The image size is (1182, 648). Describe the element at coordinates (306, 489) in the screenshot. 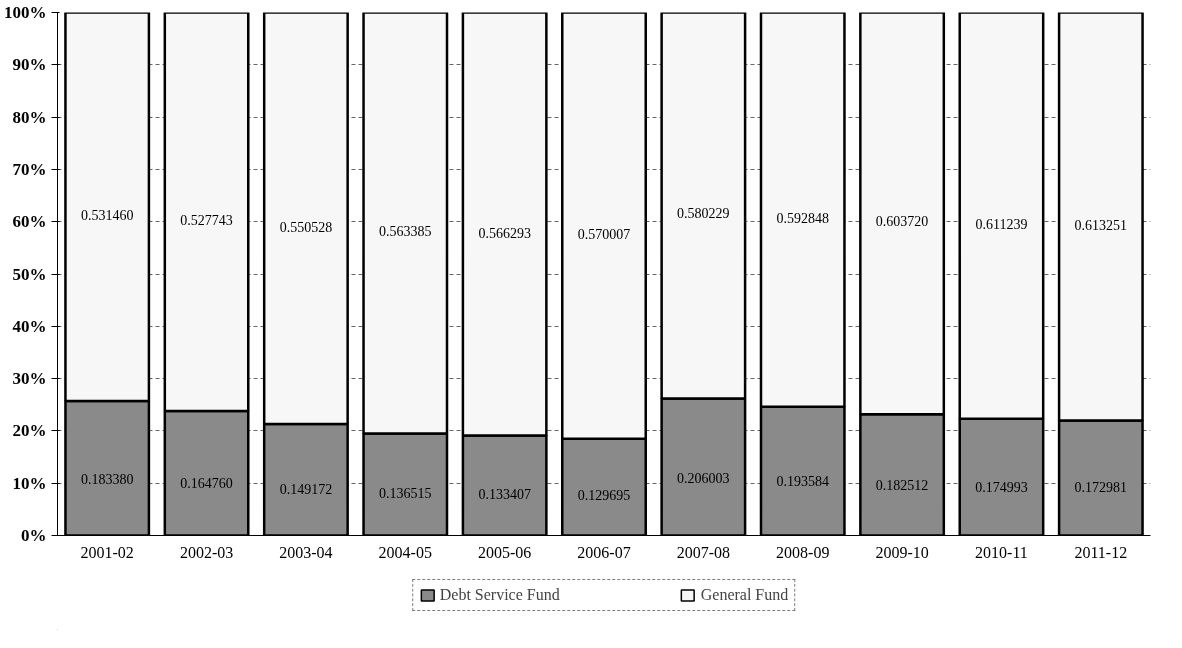

I see `annotation: 0.149172` at that location.